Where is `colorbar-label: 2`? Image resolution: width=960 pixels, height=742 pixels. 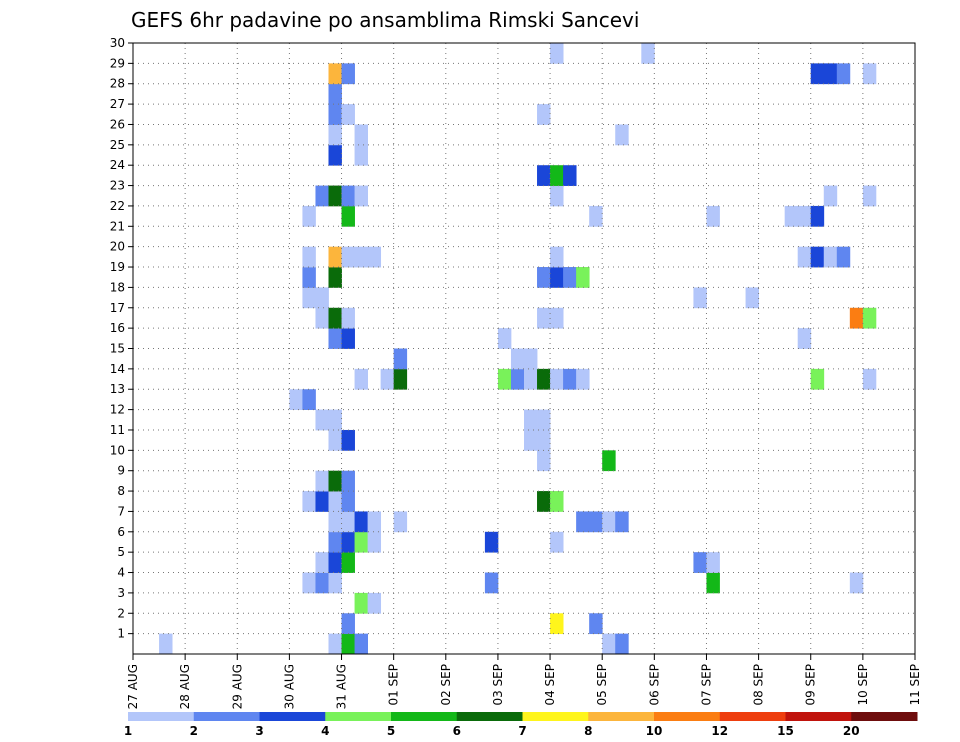 colorbar-label: 2 is located at coordinates (194, 731).